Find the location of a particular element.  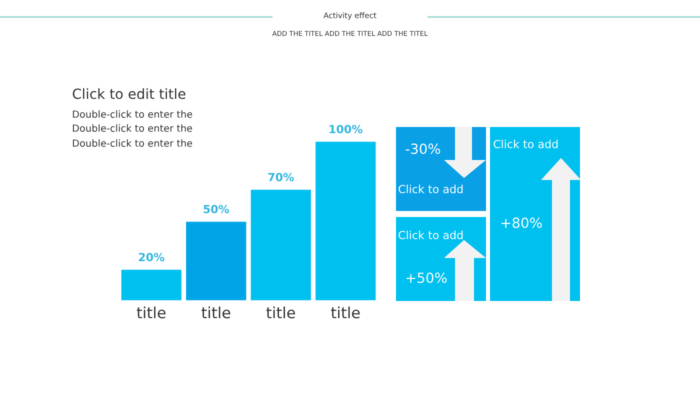

text: +80% is located at coordinates (521, 223).